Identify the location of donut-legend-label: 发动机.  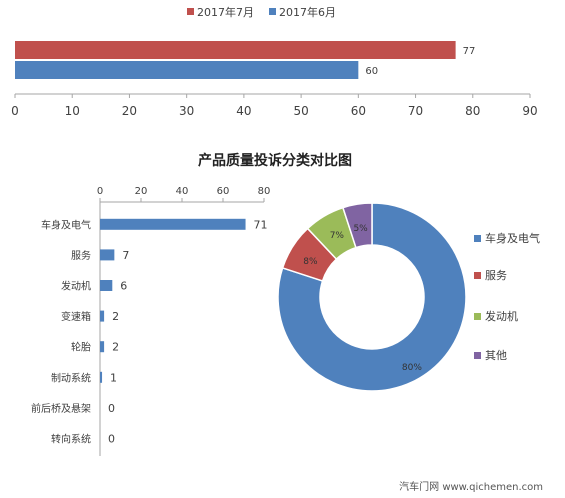
(501, 316).